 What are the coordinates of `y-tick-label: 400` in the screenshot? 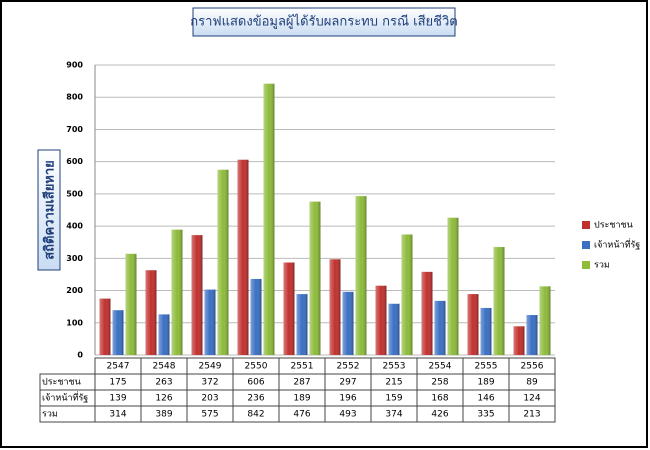 It's located at (74, 226).